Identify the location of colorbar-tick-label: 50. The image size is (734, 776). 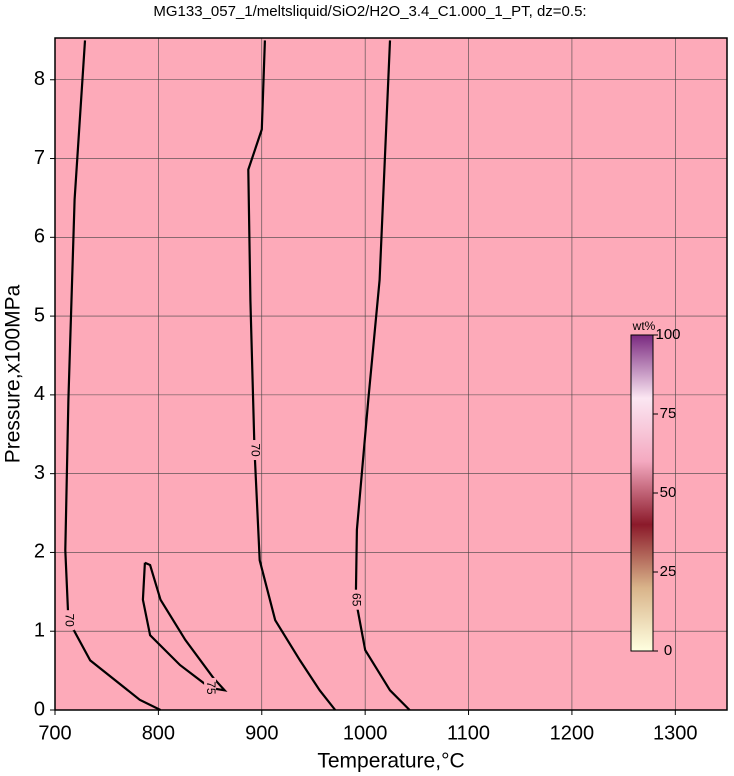
(668, 492).